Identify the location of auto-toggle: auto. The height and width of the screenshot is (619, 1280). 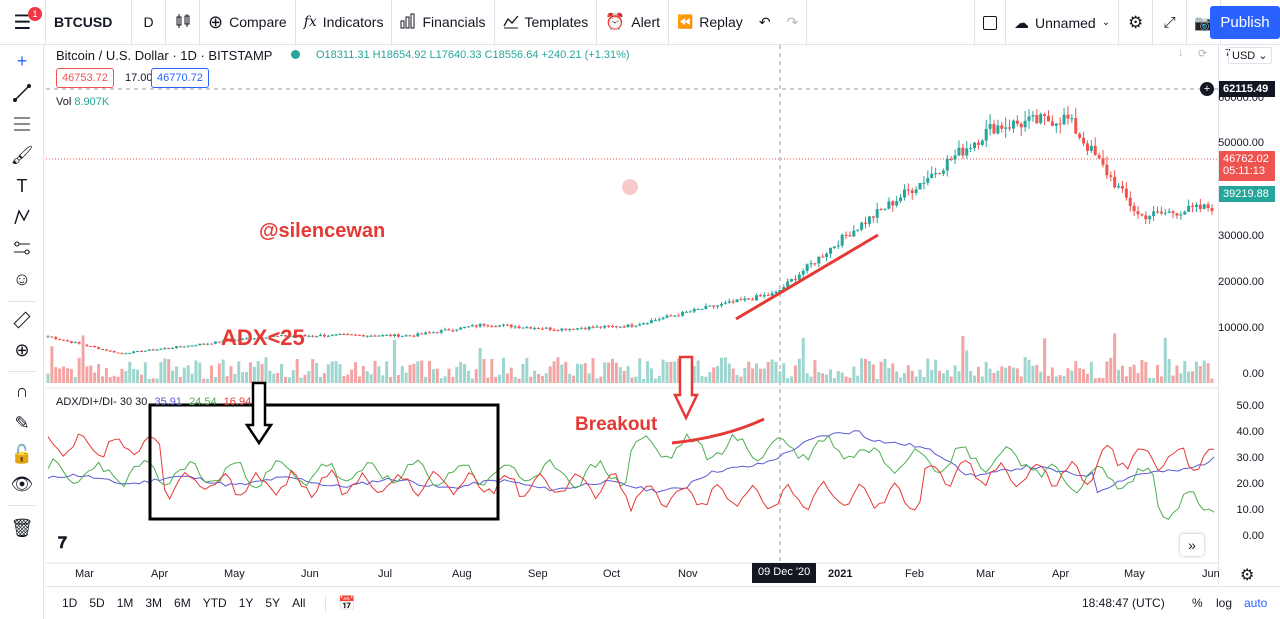
(1256, 603).